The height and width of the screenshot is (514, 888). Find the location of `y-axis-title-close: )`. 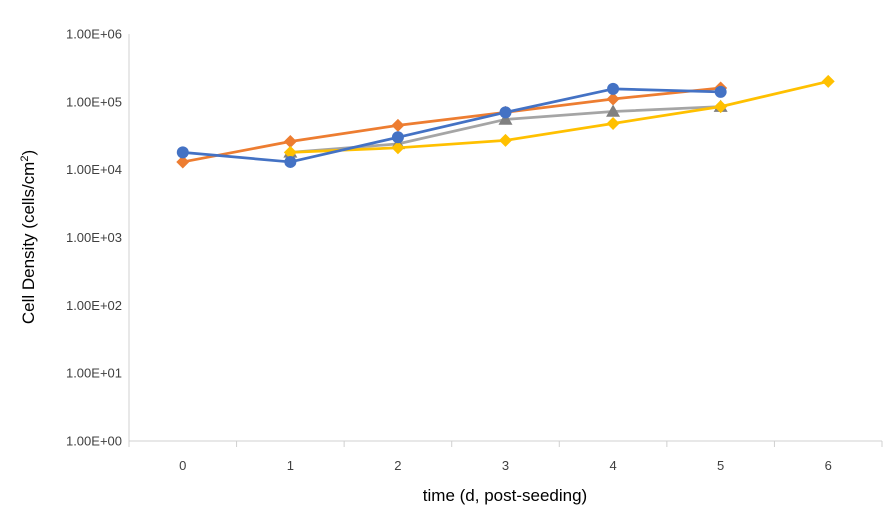

y-axis-title-close: ) is located at coordinates (28, 153).